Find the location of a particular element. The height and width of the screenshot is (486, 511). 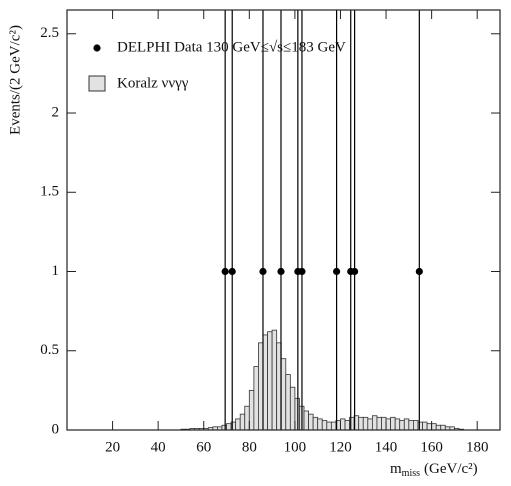

x-tick-label: 120 is located at coordinates (340, 447).